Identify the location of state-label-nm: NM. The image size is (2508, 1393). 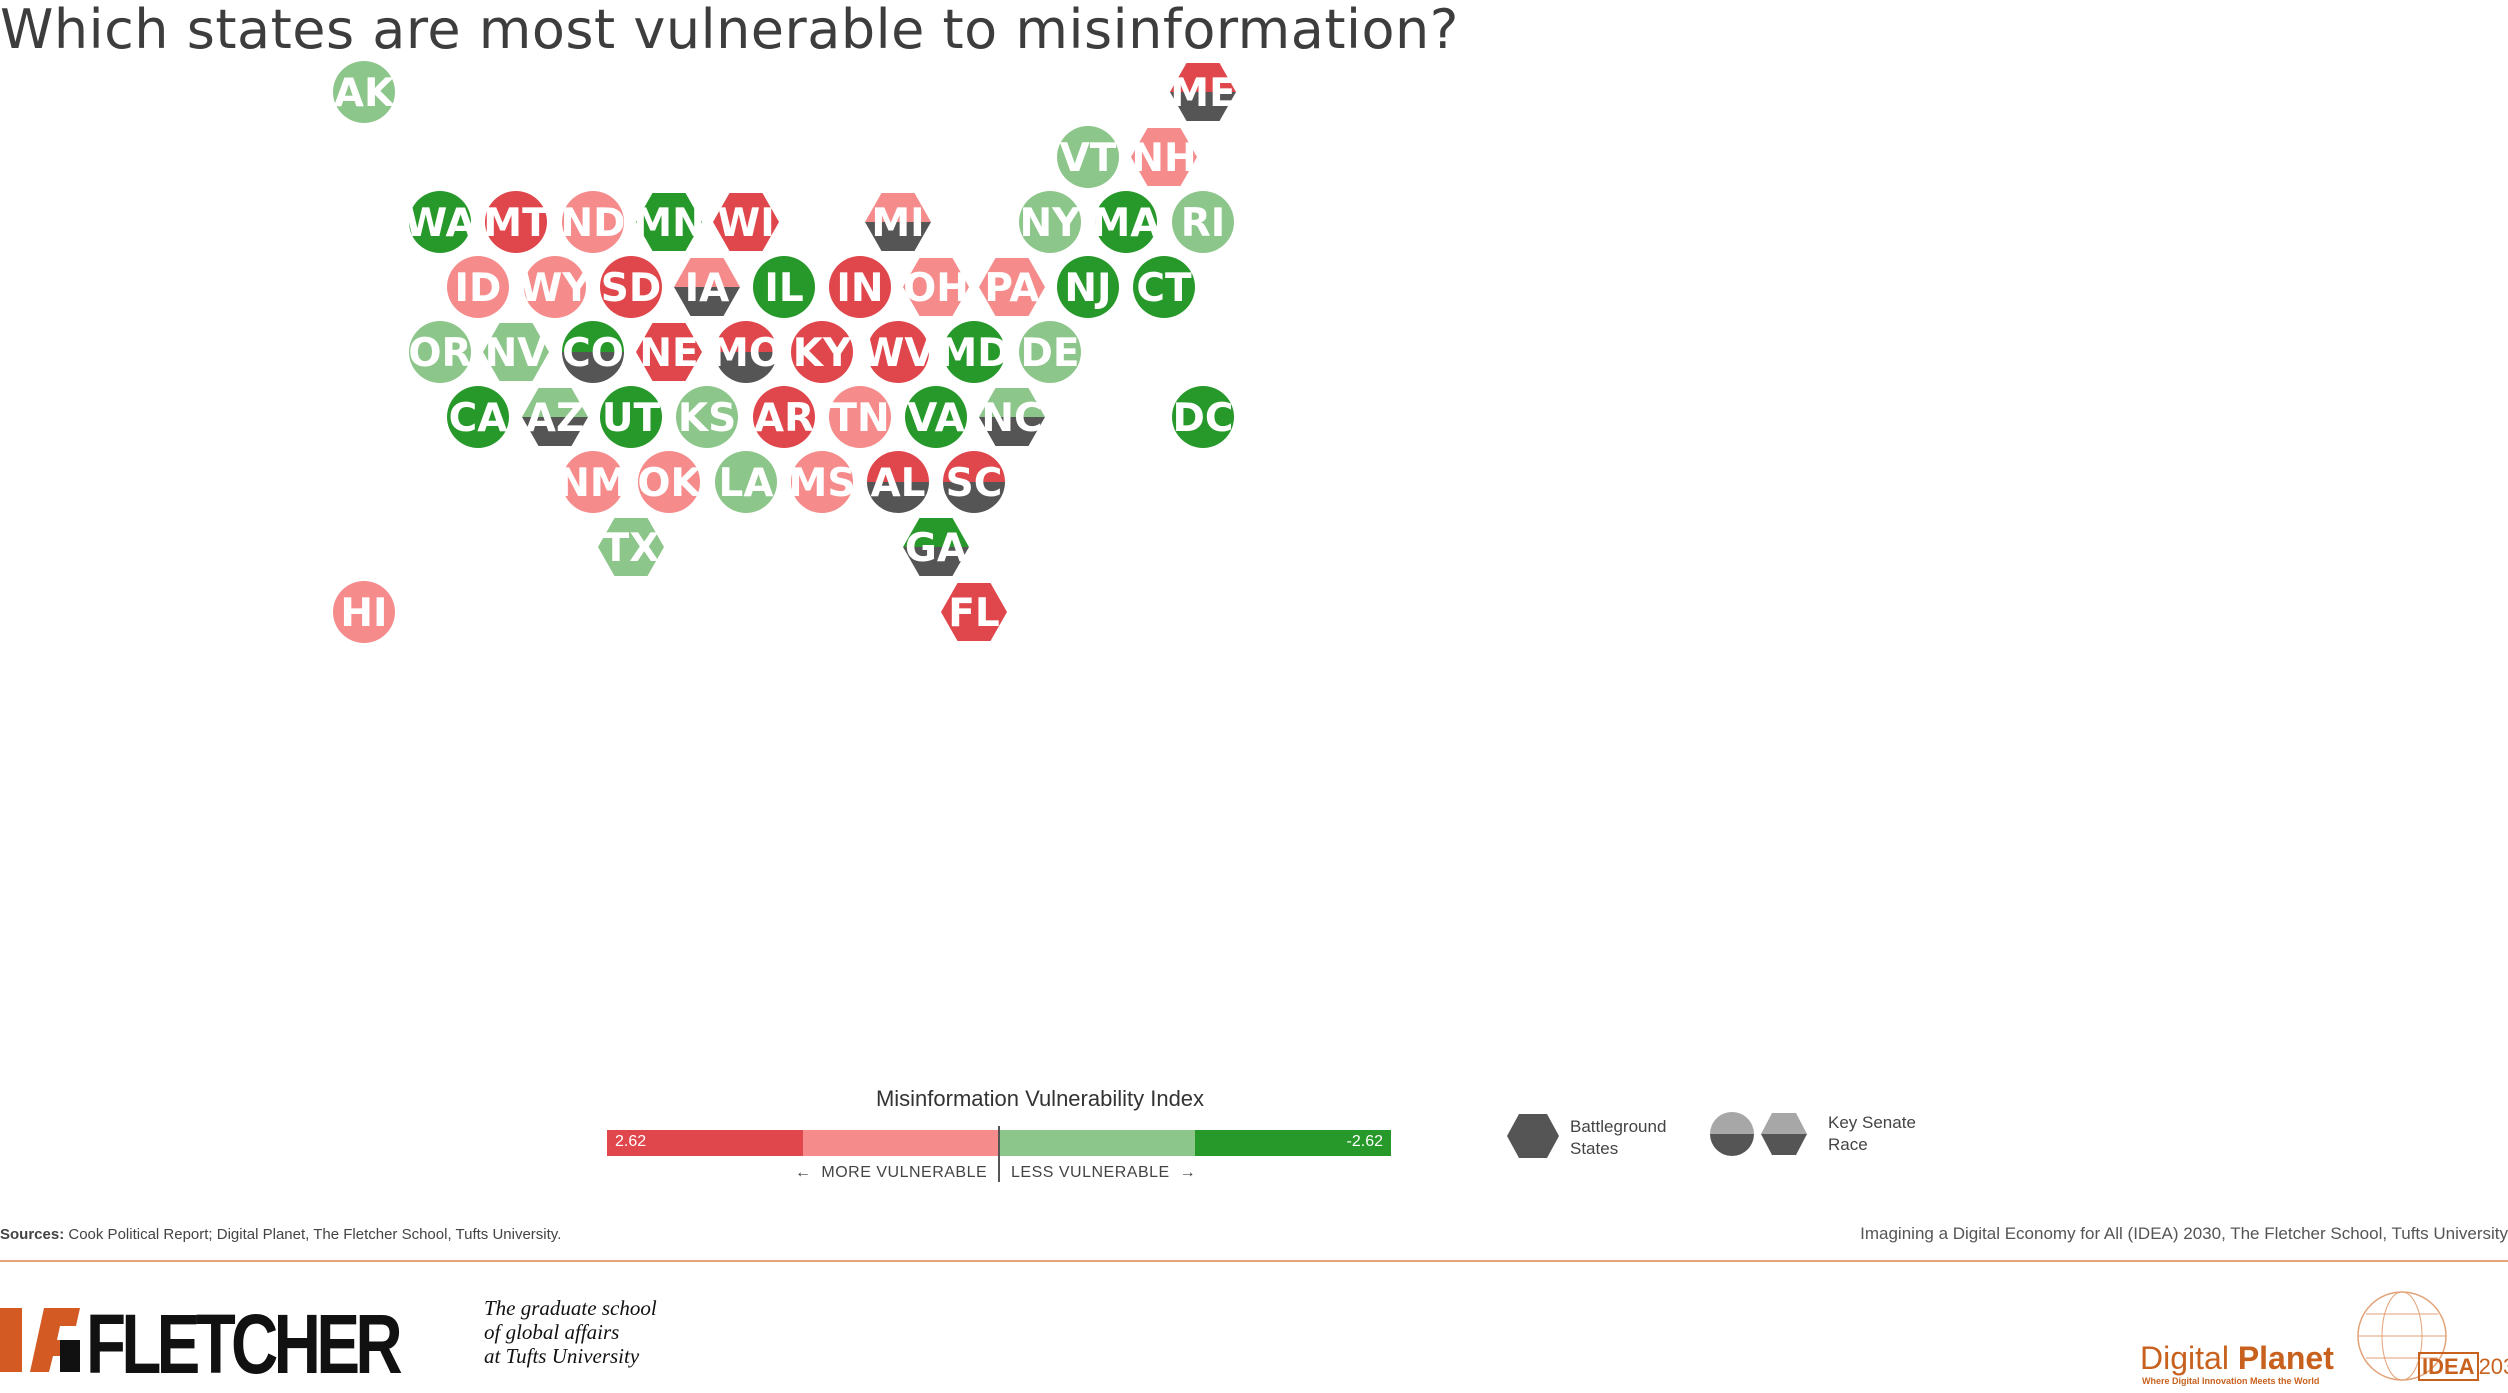
(592, 483).